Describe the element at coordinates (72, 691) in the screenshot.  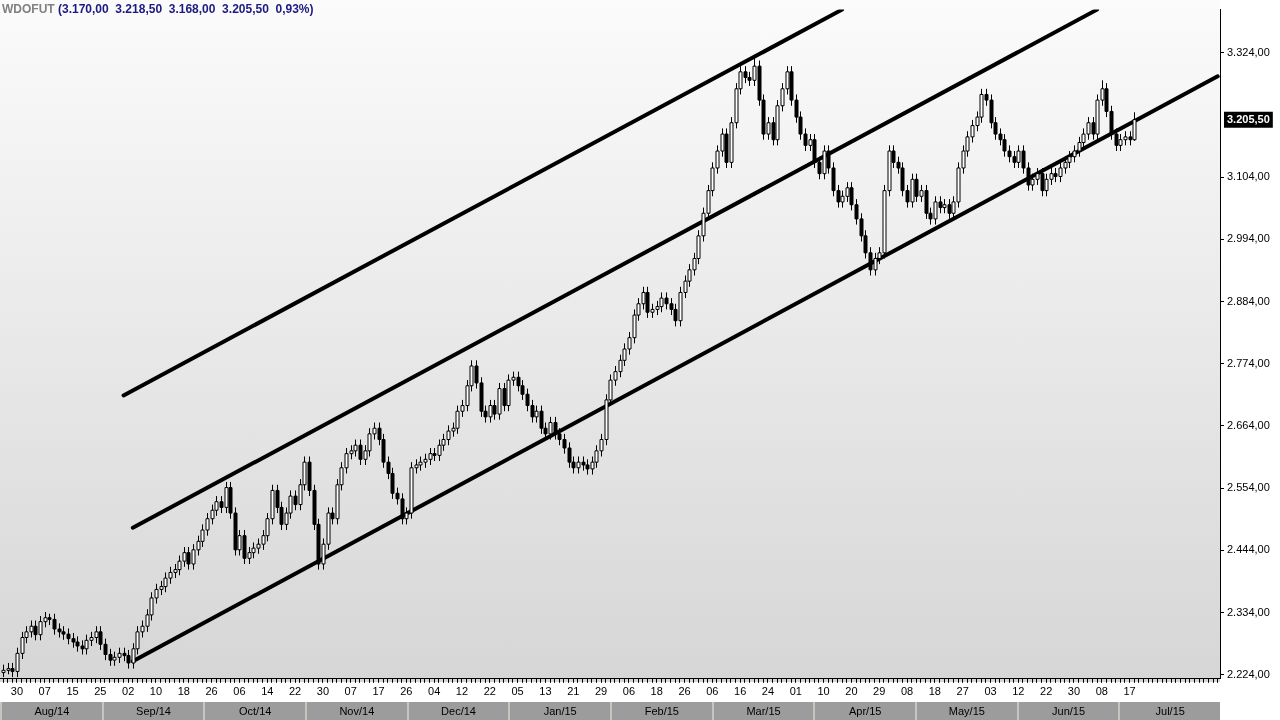
I see `x-tick-label: 15` at that location.